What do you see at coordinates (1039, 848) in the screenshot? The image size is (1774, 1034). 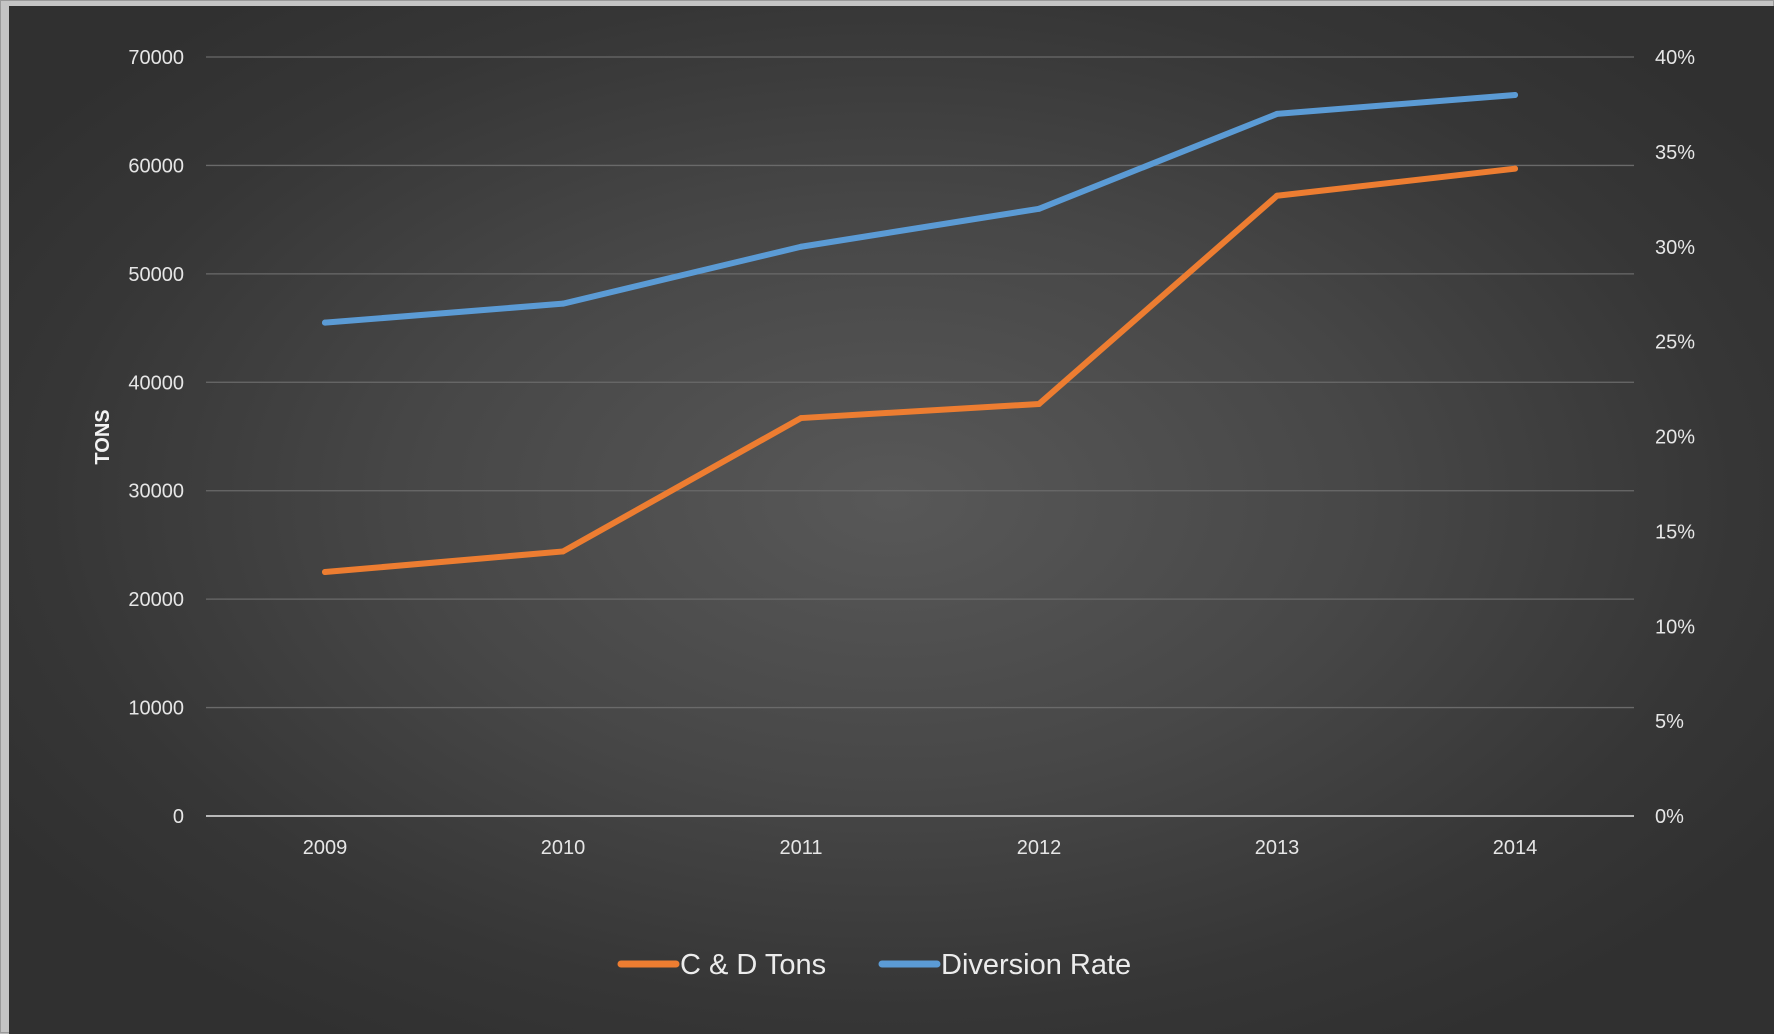 I see `x-tick-label: 2012` at bounding box center [1039, 848].